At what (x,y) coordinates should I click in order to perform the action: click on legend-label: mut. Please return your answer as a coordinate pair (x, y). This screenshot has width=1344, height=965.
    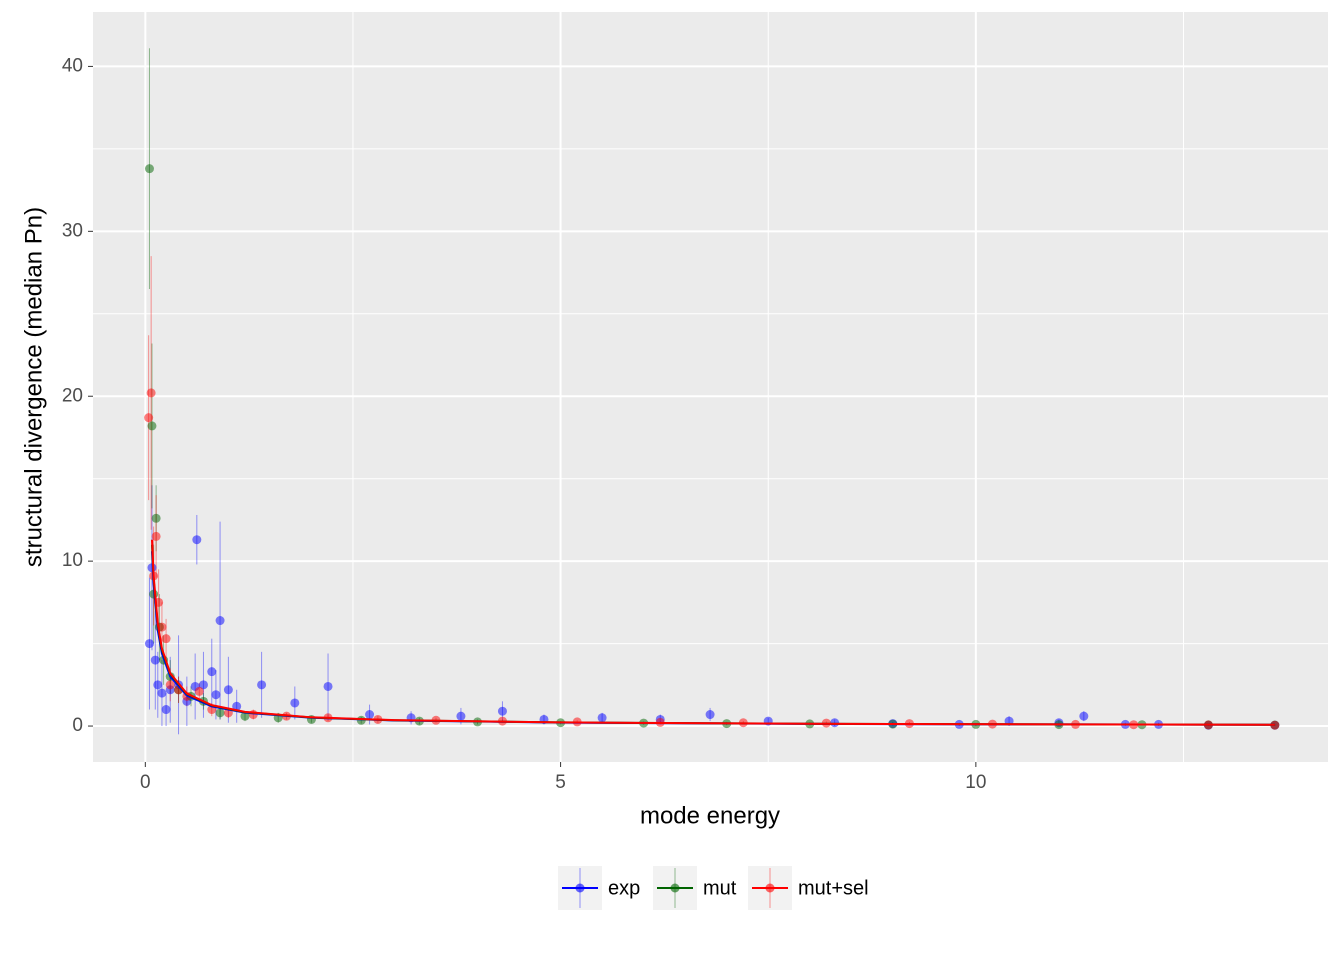
    Looking at the image, I should click on (720, 888).